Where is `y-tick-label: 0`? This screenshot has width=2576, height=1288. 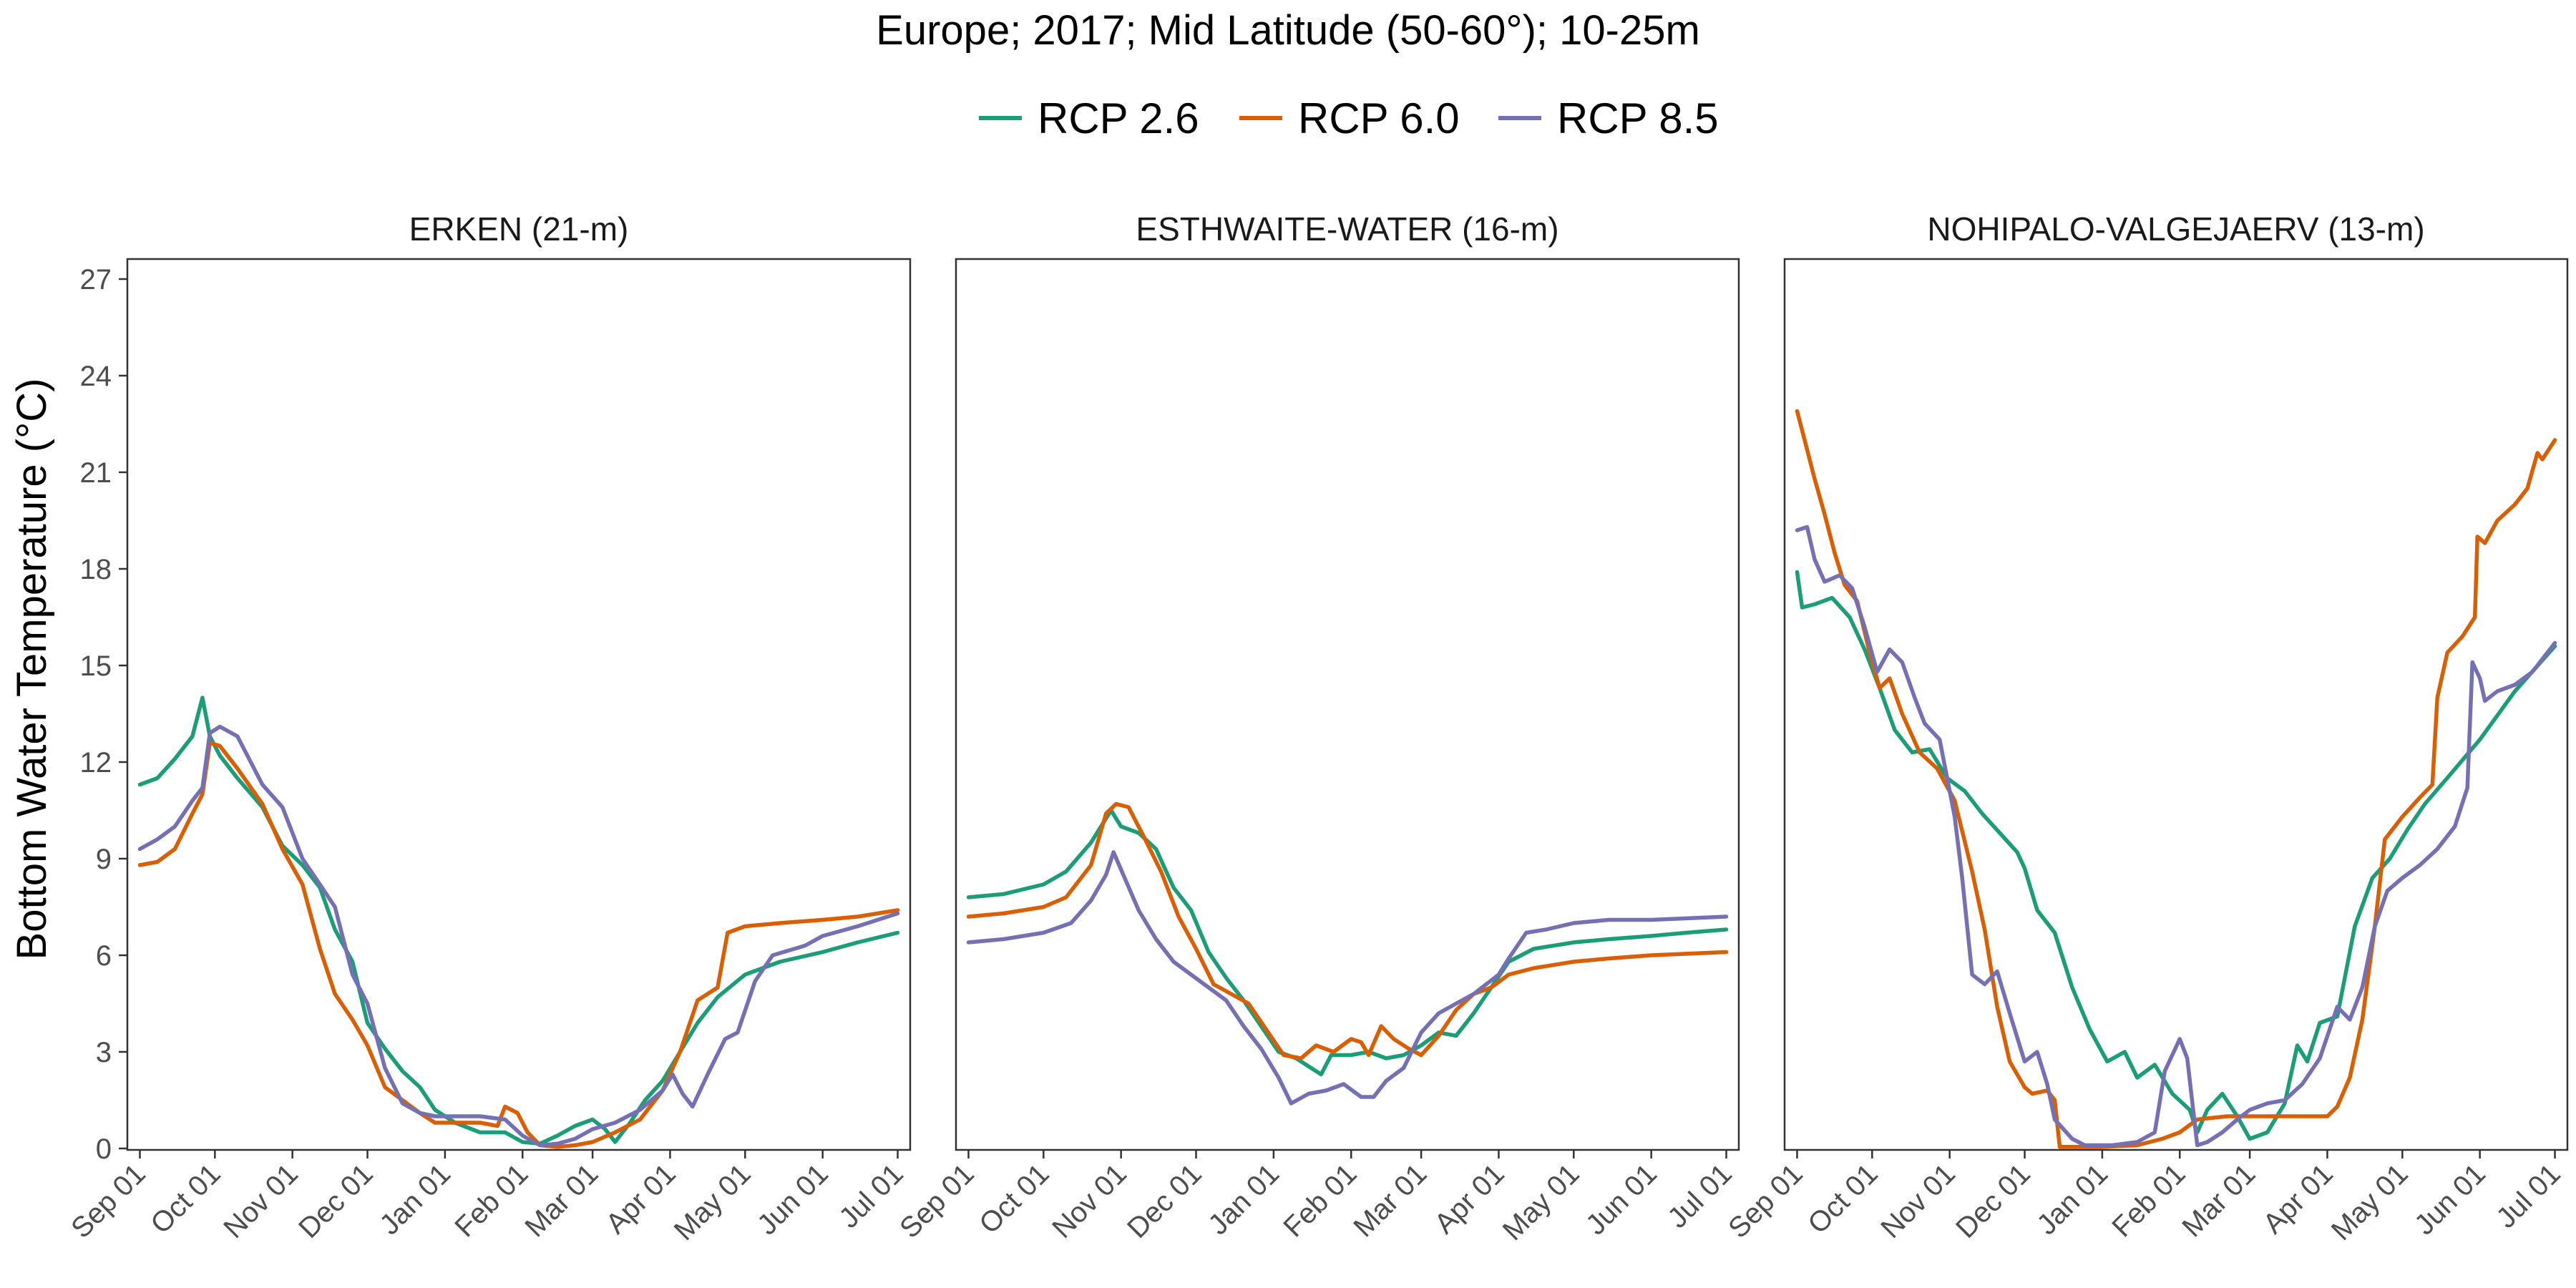 y-tick-label: 0 is located at coordinates (104, 1149).